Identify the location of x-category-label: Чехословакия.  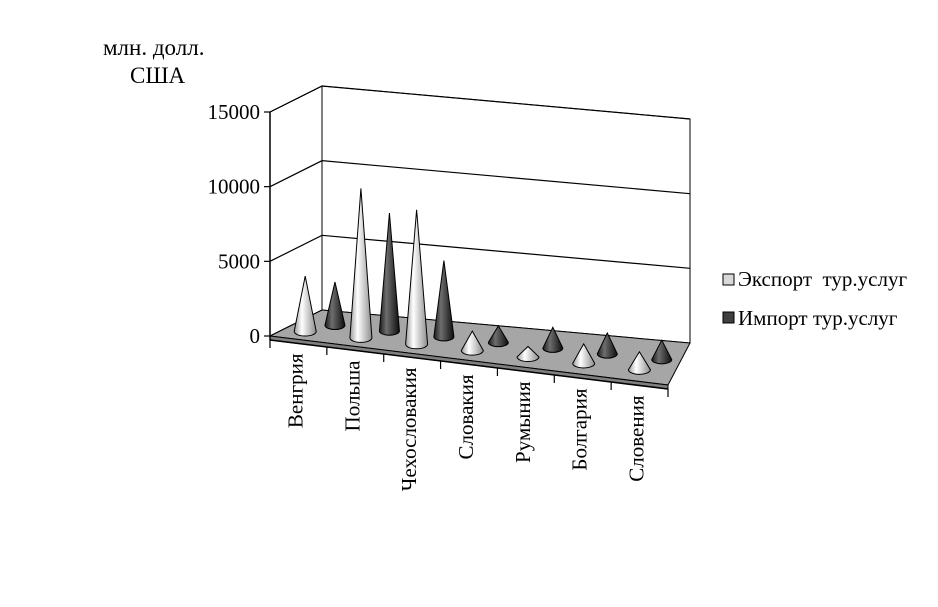
(409, 429).